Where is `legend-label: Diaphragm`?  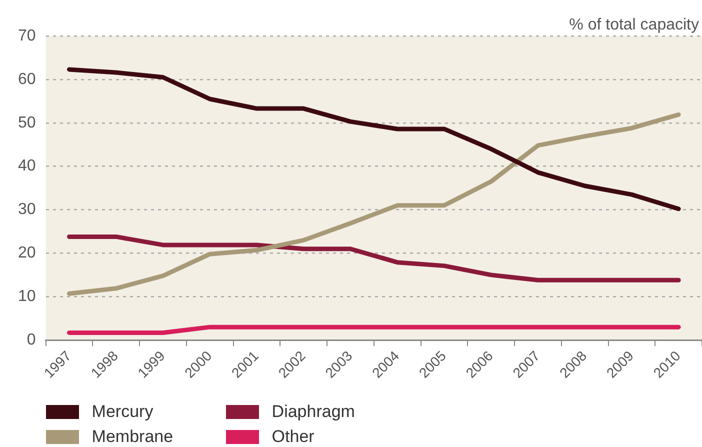 legend-label: Diaphragm is located at coordinates (313, 412).